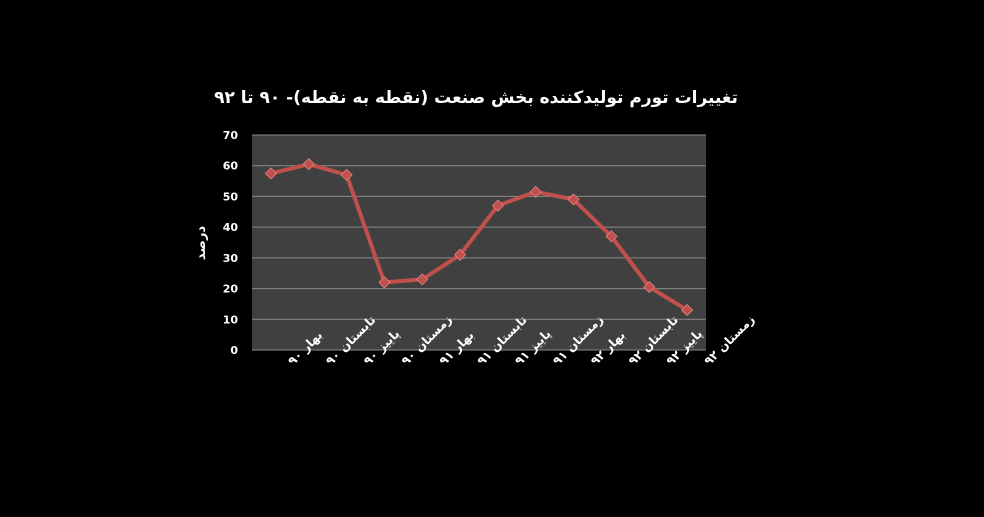  I want to click on y-tick-label: 0, so click(234, 350).